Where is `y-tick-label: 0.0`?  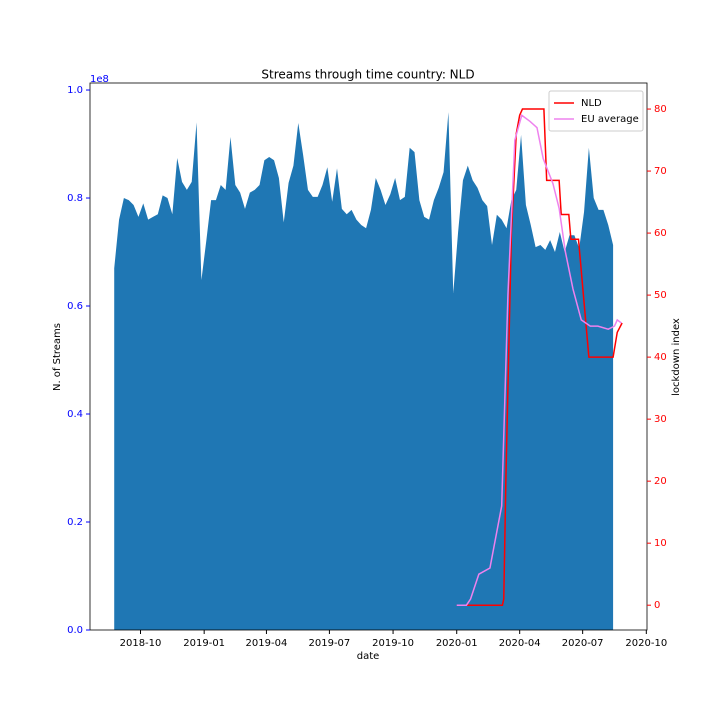
y-tick-label: 0.0 is located at coordinates (75, 630).